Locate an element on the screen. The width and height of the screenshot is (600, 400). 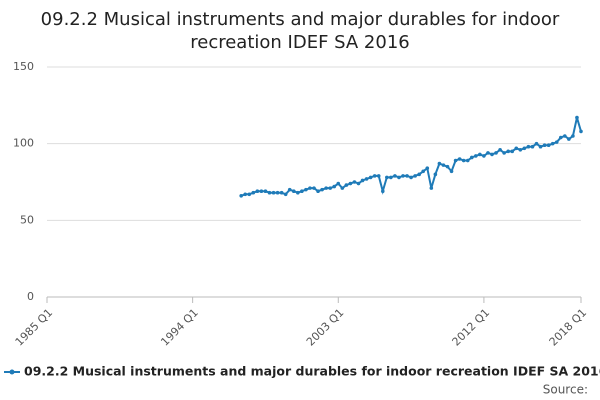
x-tick-label: 2018 Q1 is located at coordinates (568, 327).